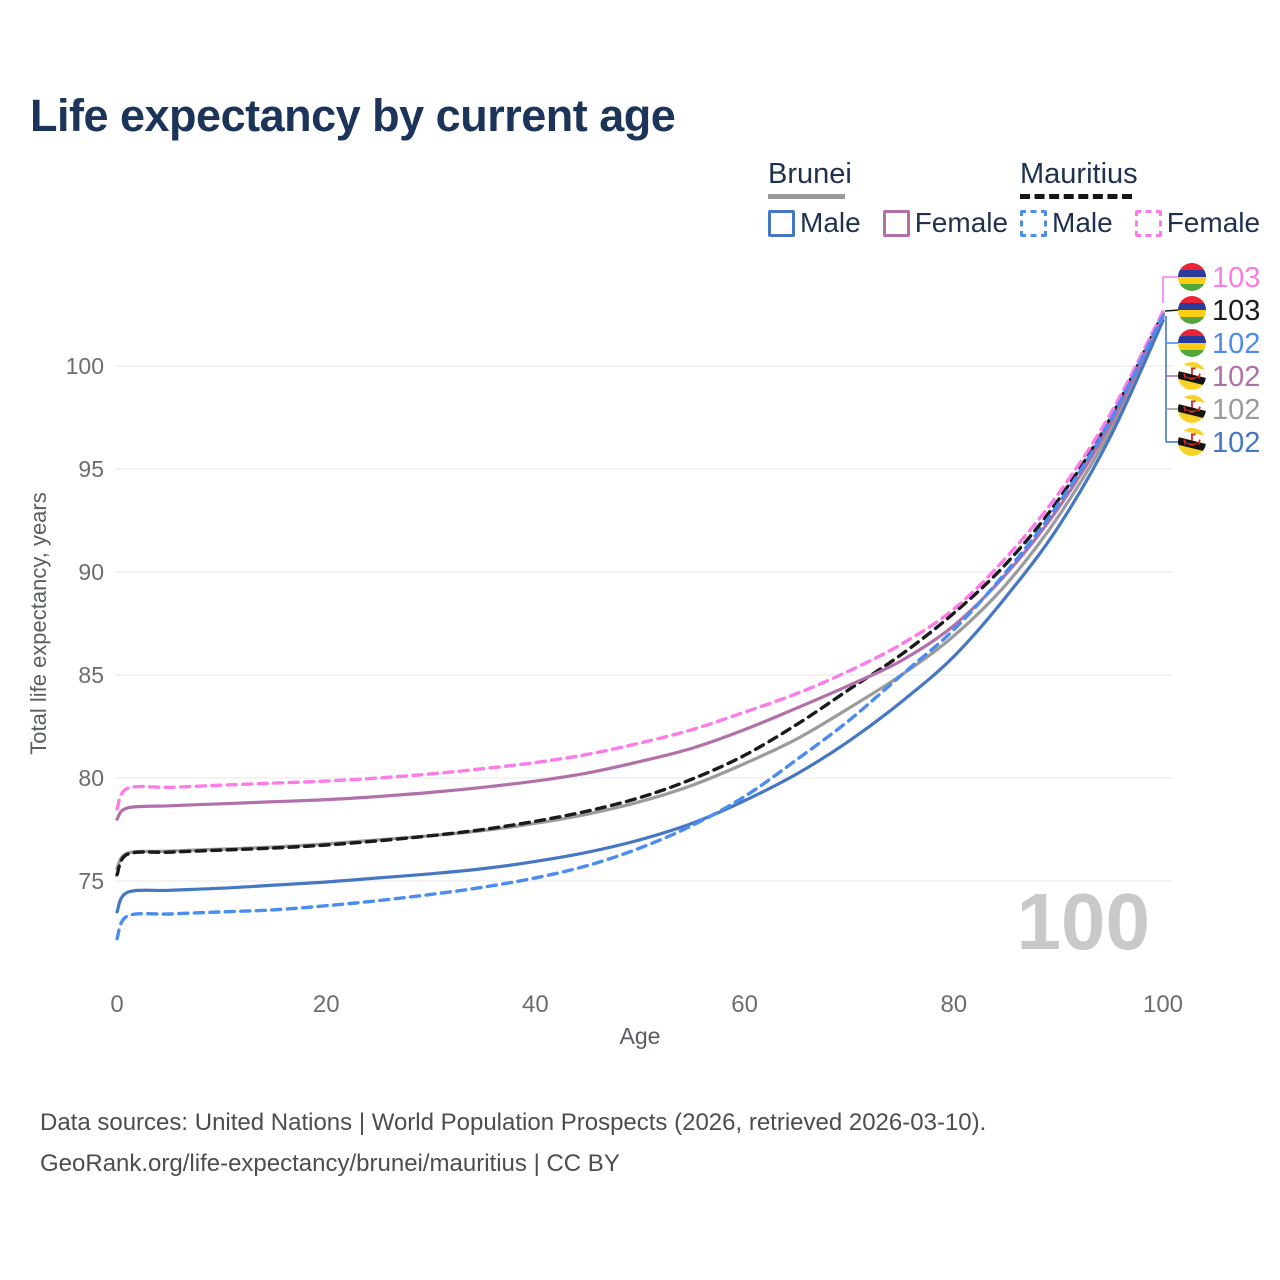 The width and height of the screenshot is (1280, 1280). I want to click on legend-group-mauritius: Mauritius Male Female, so click(1140, 198).